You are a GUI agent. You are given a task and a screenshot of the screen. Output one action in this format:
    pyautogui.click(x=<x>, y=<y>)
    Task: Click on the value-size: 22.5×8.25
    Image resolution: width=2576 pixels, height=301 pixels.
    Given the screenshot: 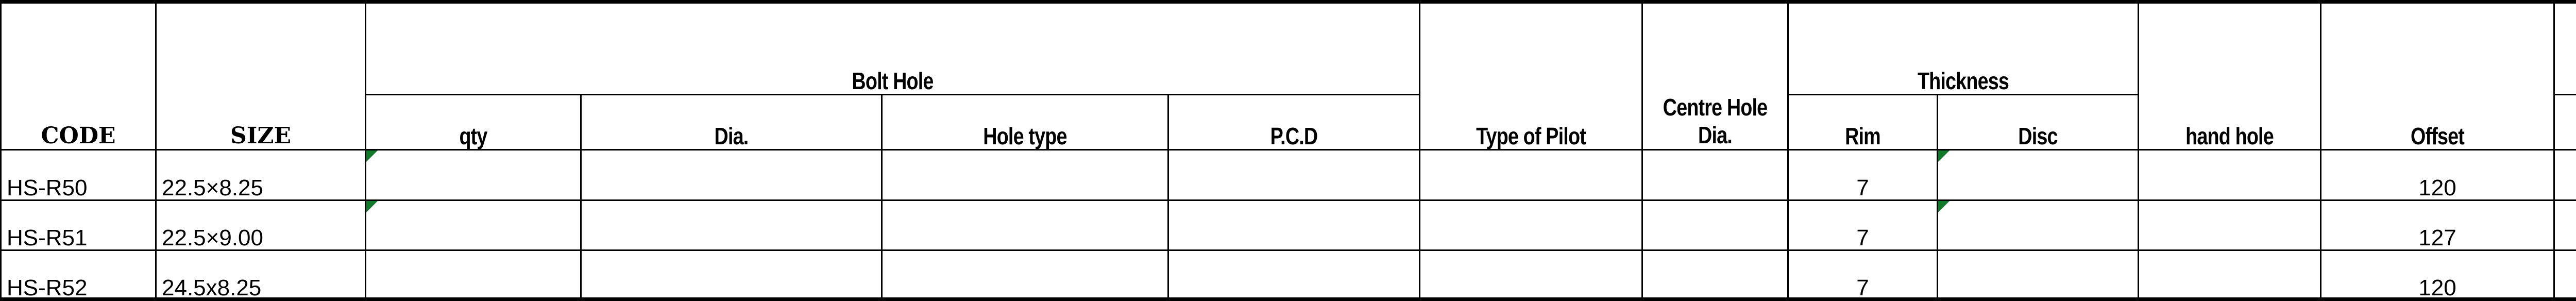 What is the action you would take?
    pyautogui.click(x=212, y=187)
    